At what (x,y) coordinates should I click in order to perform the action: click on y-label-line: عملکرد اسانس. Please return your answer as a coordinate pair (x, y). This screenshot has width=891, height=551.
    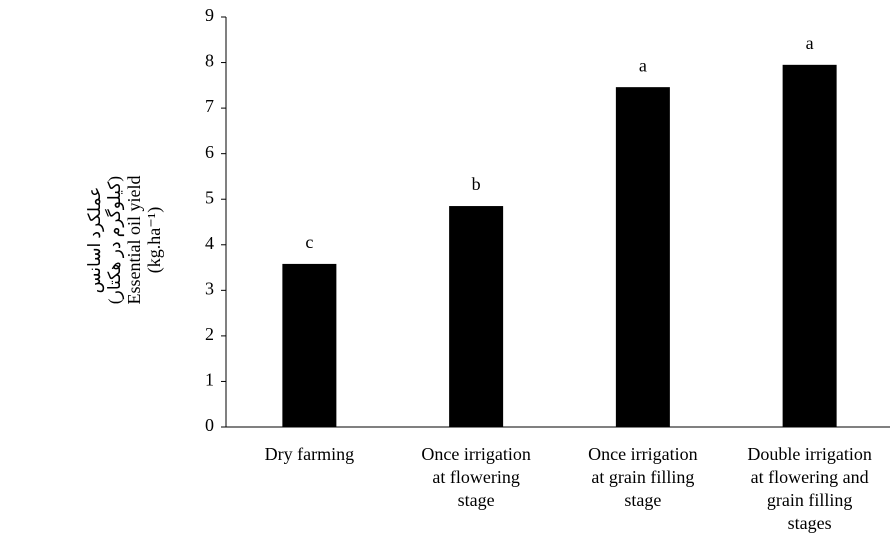
    Looking at the image, I should click on (95, 240).